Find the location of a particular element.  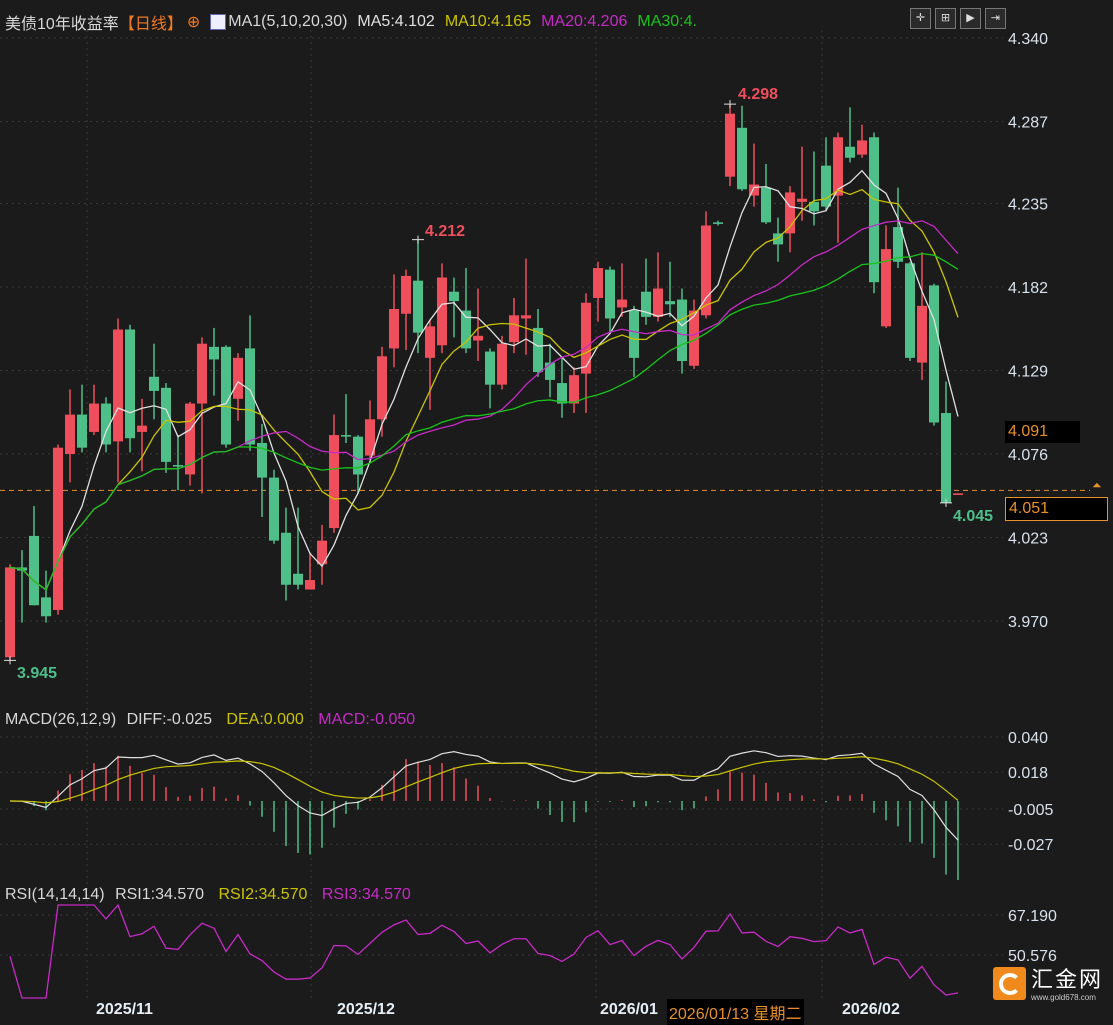

ma5-value: MA5:4.102 is located at coordinates (396, 21).